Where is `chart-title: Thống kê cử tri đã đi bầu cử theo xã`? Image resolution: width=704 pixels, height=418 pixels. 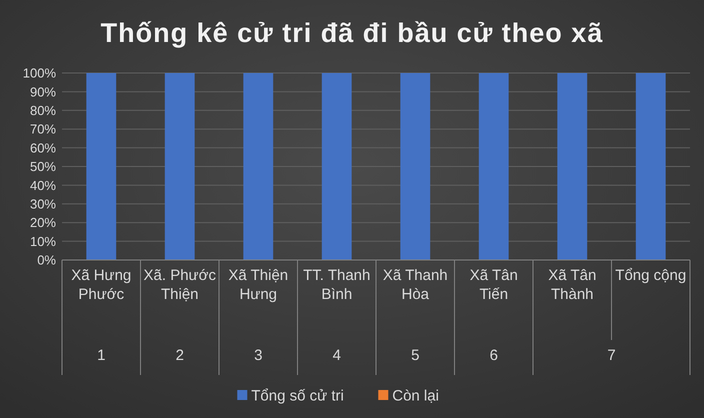
chart-title: Thống kê cử tri đã đi bầu cử theo xã is located at coordinates (352, 33).